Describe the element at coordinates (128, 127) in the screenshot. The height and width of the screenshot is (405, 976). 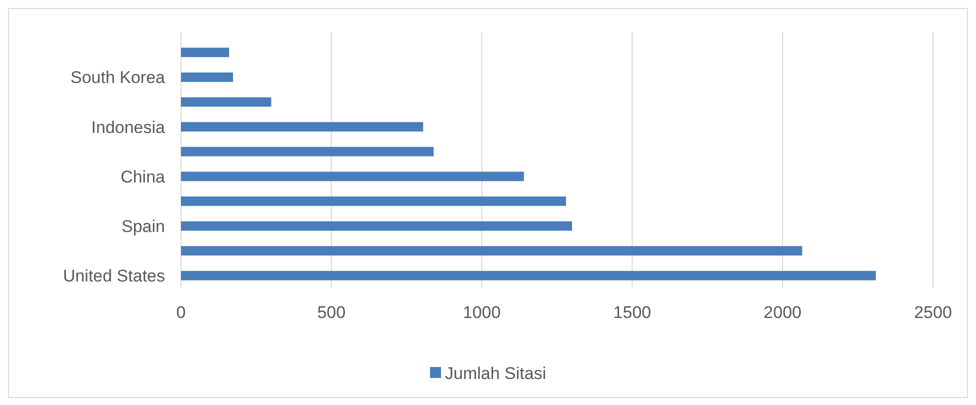
I see `y-tick-label: Indonesia` at that location.